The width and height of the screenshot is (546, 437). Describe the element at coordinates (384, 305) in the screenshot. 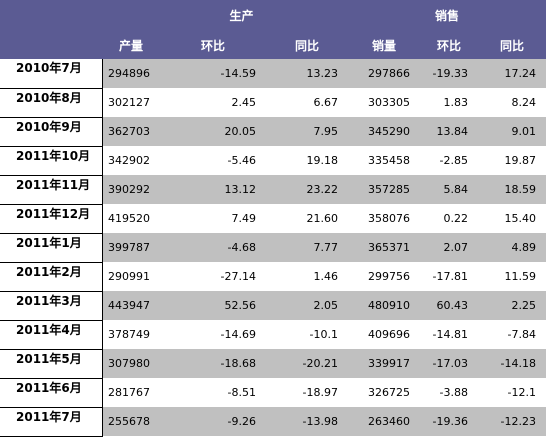

I see `table-cell: 480910` at that location.